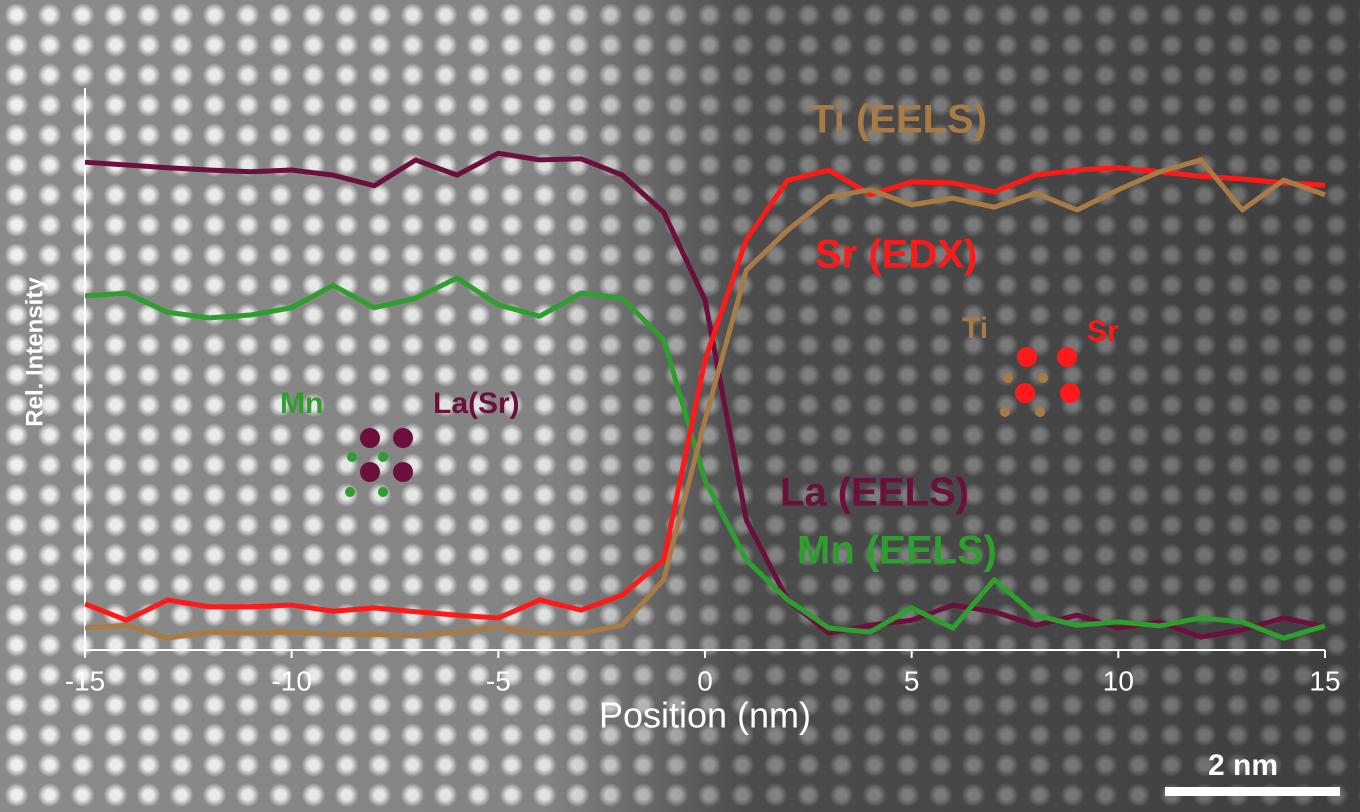 The height and width of the screenshot is (812, 1360). What do you see at coordinates (379, 462) in the screenshot?
I see `la-mn-lattice-icon` at bounding box center [379, 462].